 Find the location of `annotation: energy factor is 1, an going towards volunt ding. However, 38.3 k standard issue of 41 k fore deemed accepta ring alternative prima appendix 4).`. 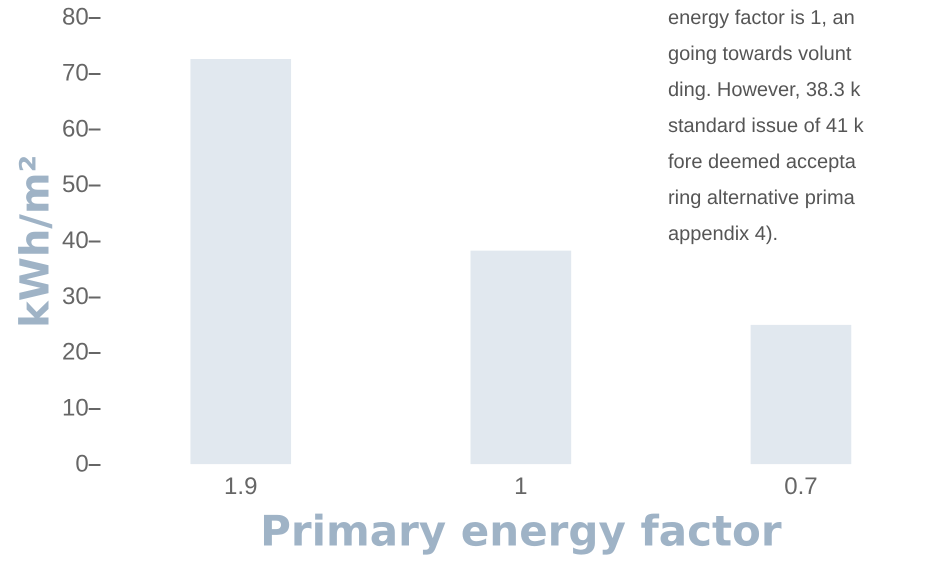

annotation: energy factor is 1, an going towards volunt ding. However, 38.3 k standard issue of 41 k fore deemed accepta ring alternative prima appendix 4). is located at coordinates (766, 126).